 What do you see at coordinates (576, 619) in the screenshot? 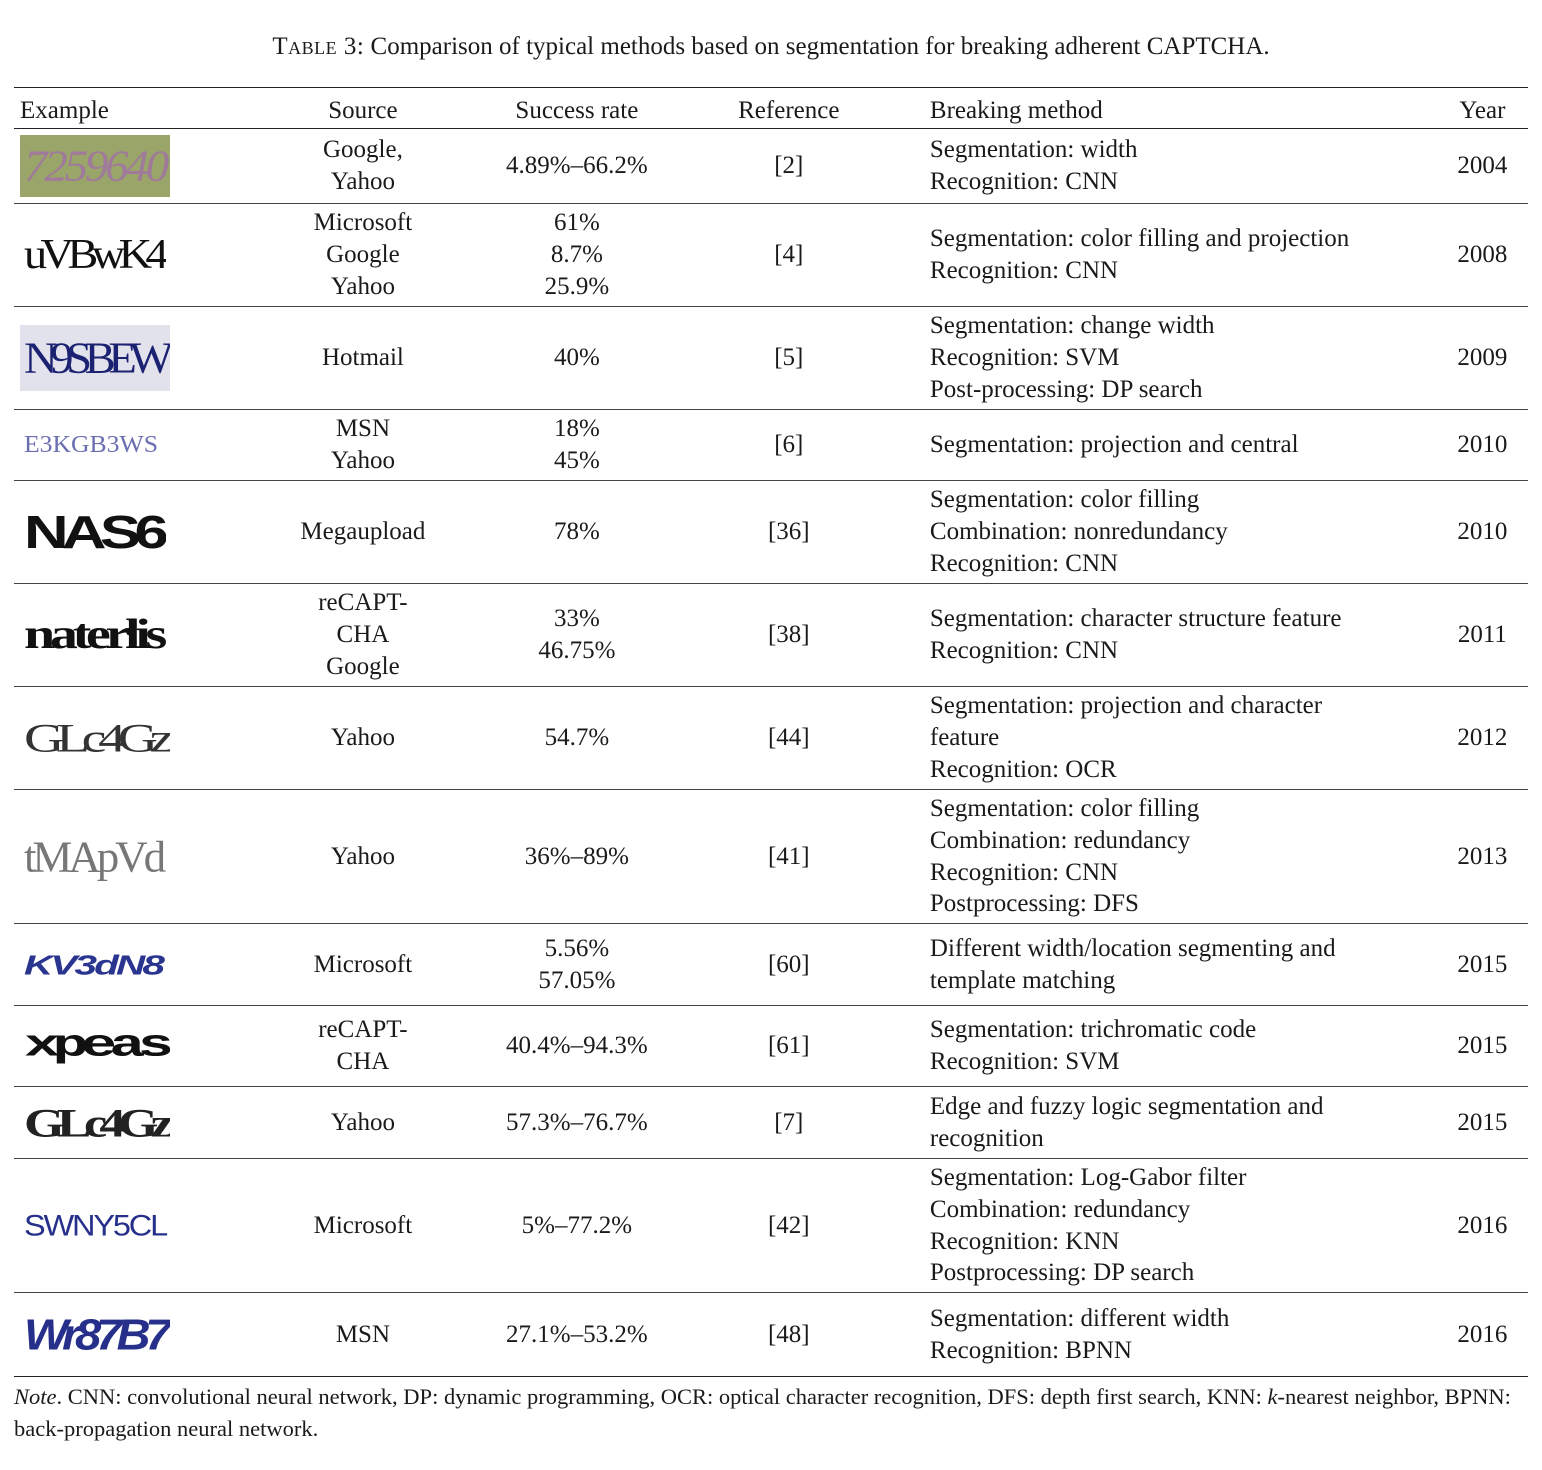
I see `success-rate-line: 33%` at bounding box center [576, 619].